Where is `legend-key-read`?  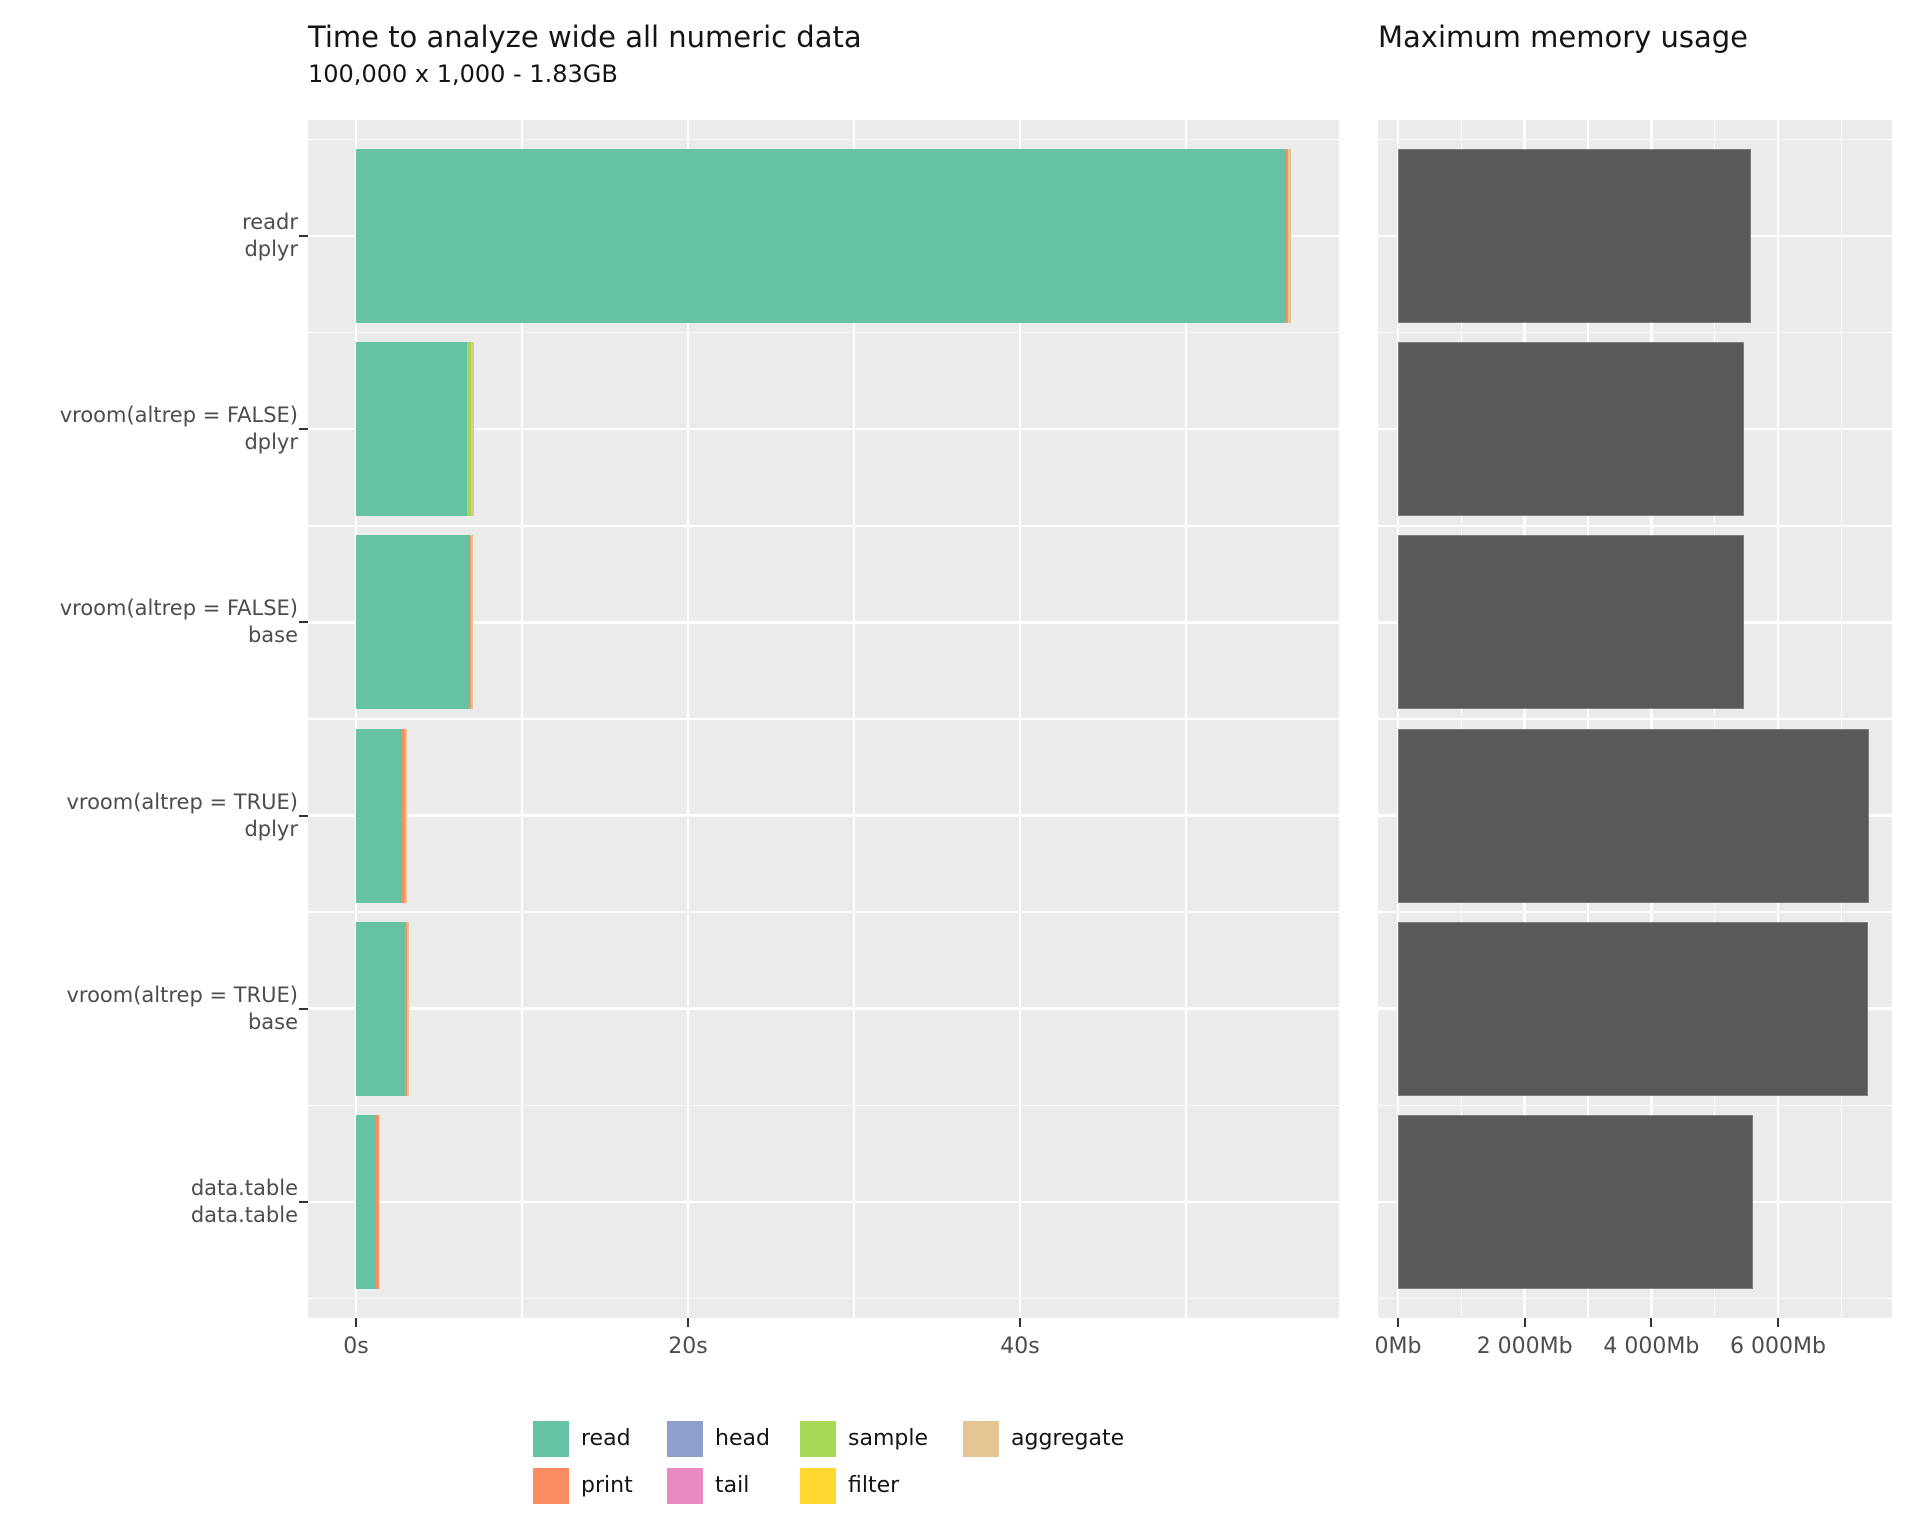
legend-key-read is located at coordinates (551, 1439).